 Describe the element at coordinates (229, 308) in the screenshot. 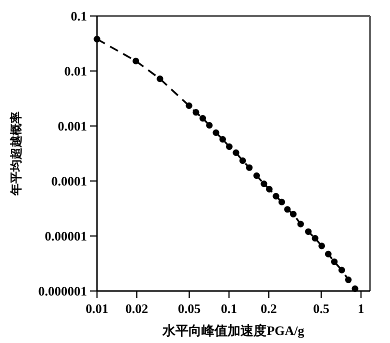

I see `x-tick-label: 0.1` at that location.